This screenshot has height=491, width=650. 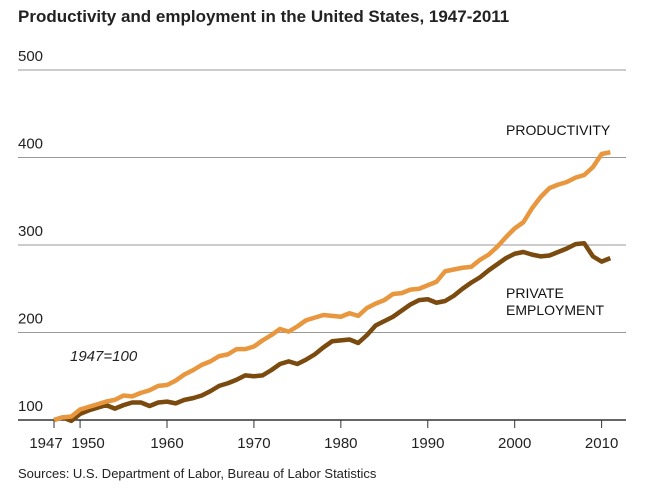 I want to click on x-tick-label: 1947, so click(x=45, y=443).